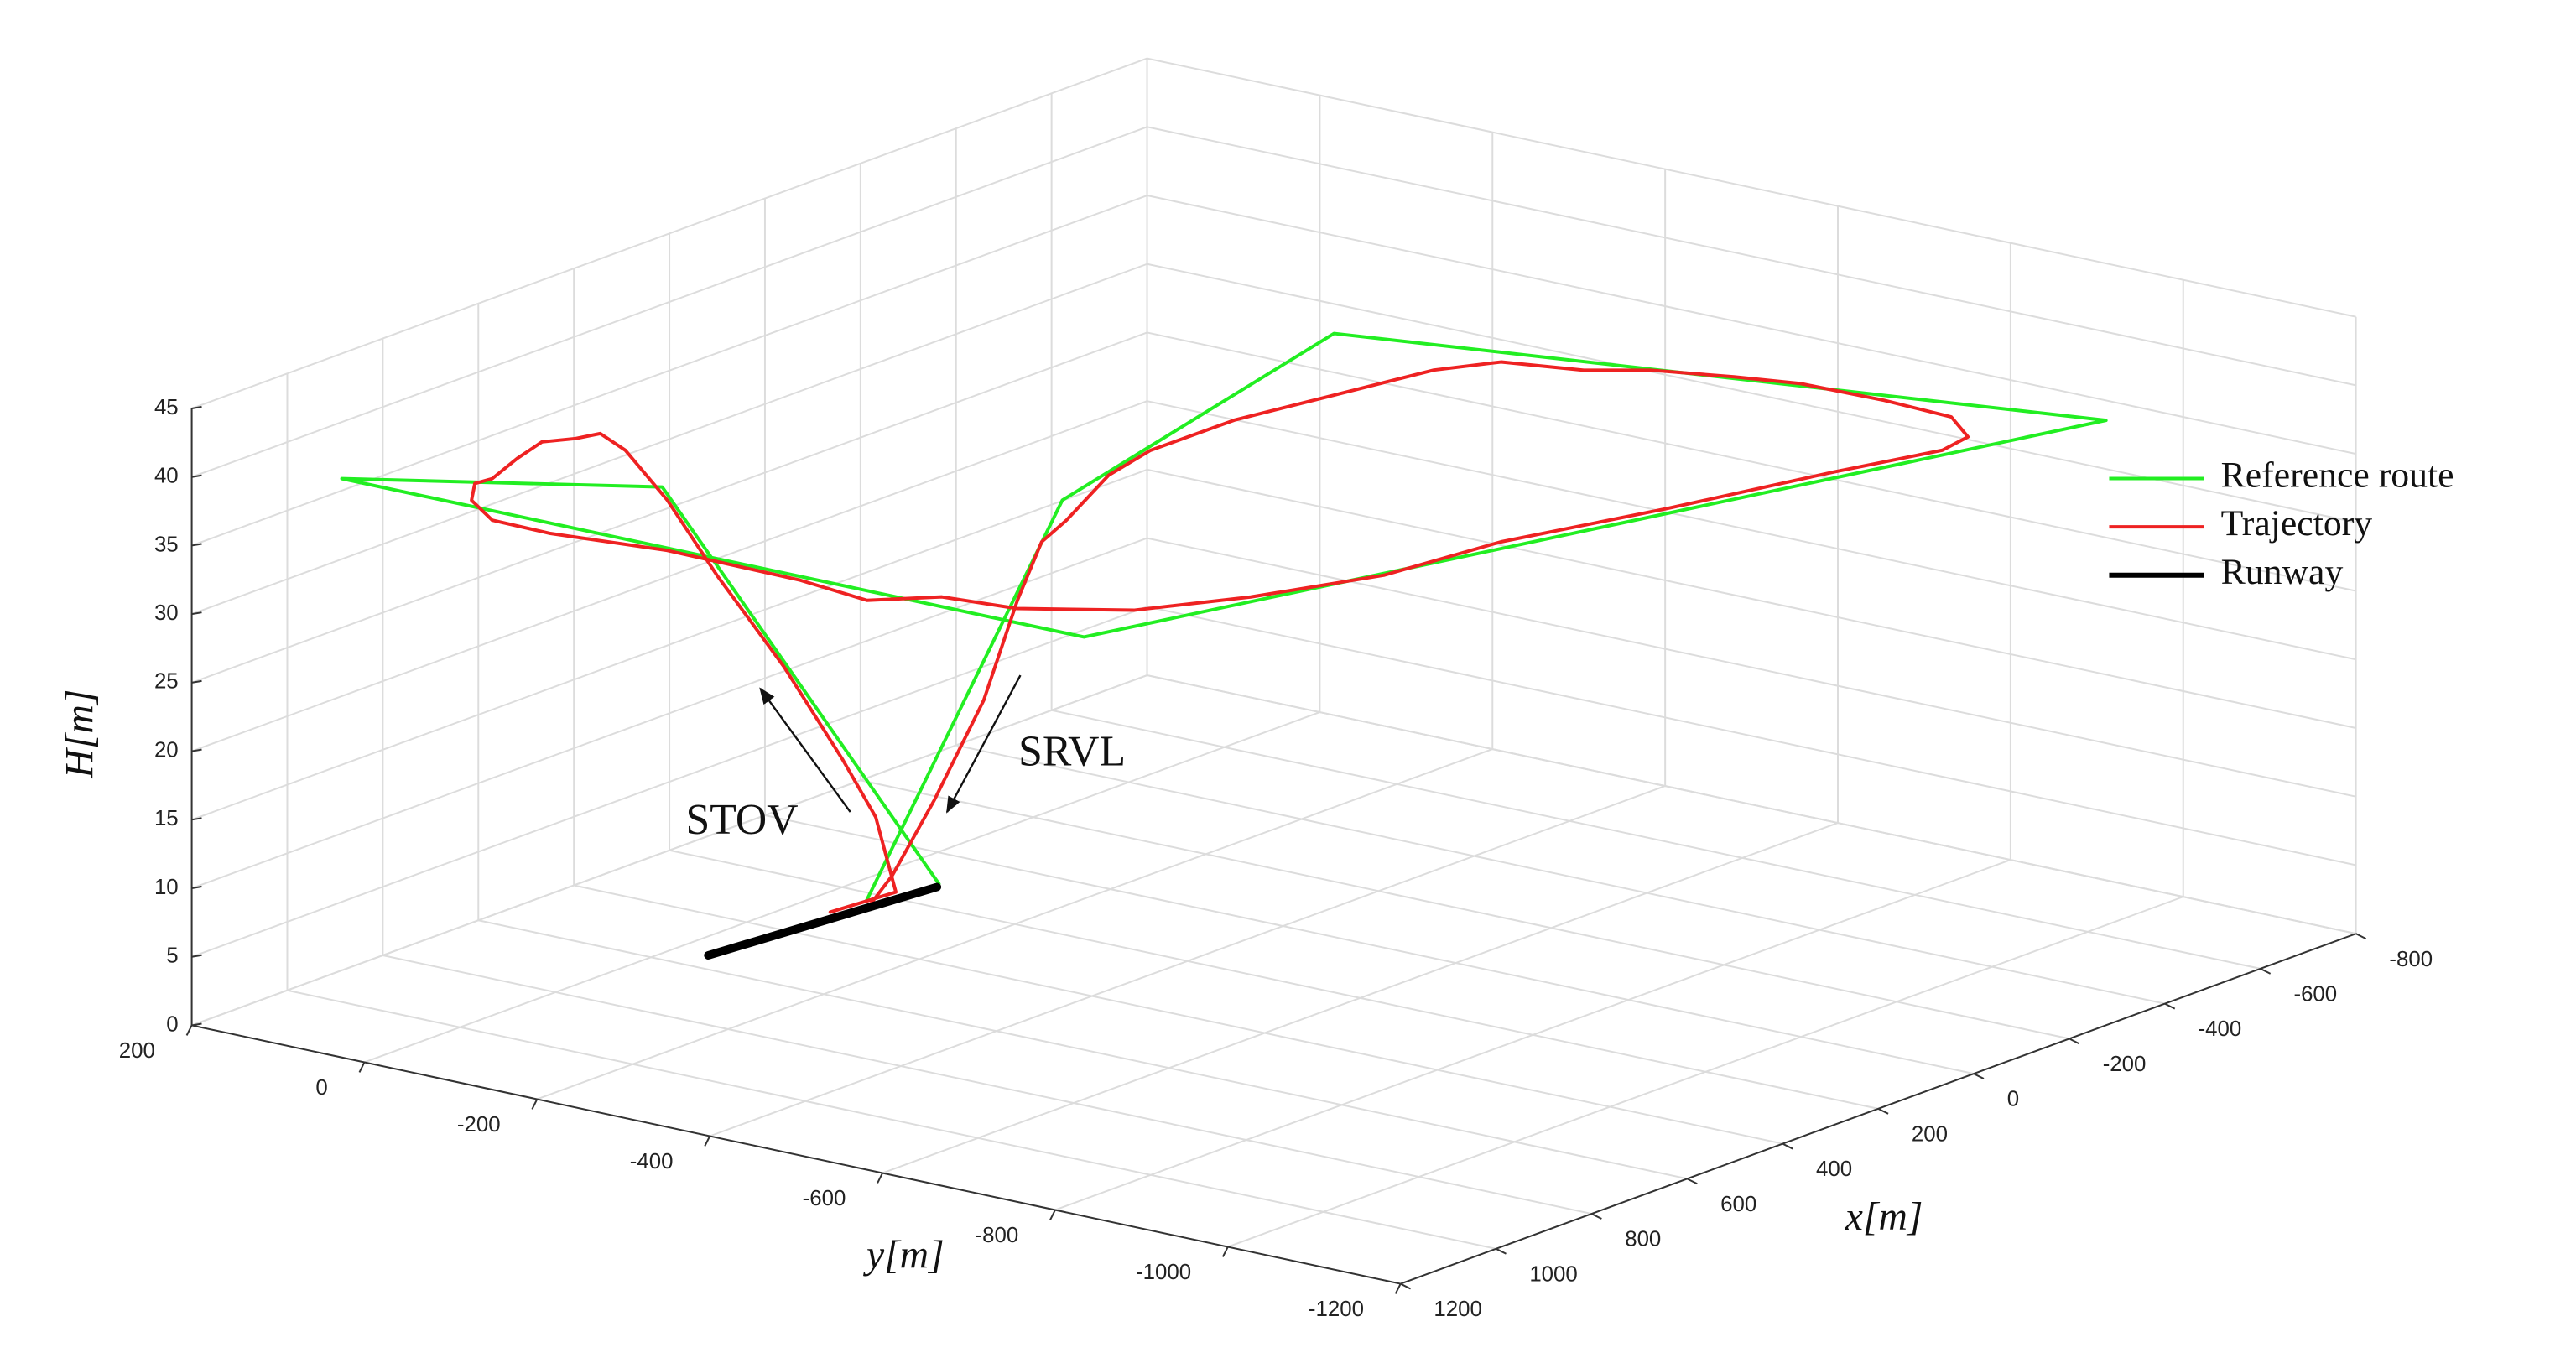 The height and width of the screenshot is (1363, 2576). I want to click on y-tick-label: -400, so click(652, 1161).